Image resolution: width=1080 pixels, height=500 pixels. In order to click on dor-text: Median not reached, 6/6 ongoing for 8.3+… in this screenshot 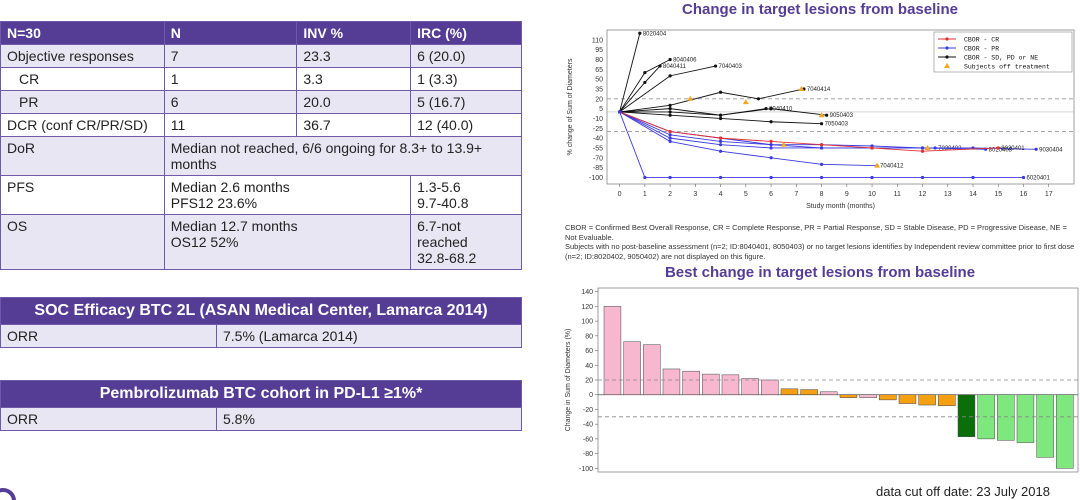, I will do `click(343, 156)`.